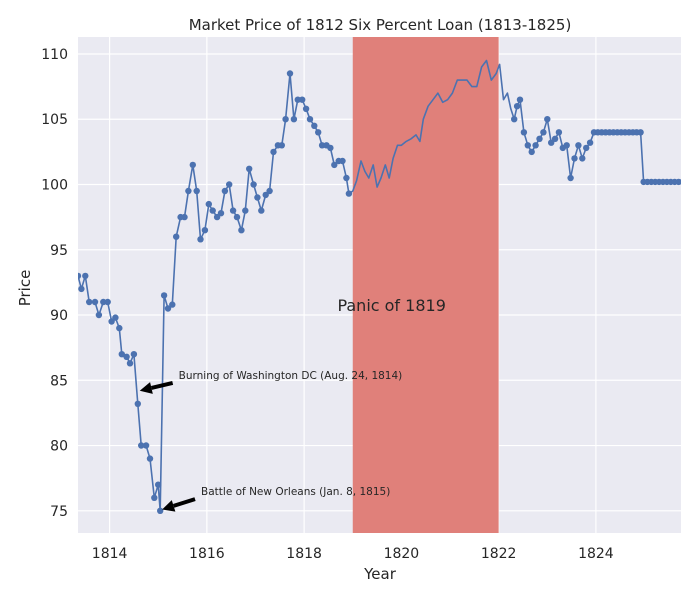 The image size is (700, 600). I want to click on x-tick-label: 1822, so click(499, 554).